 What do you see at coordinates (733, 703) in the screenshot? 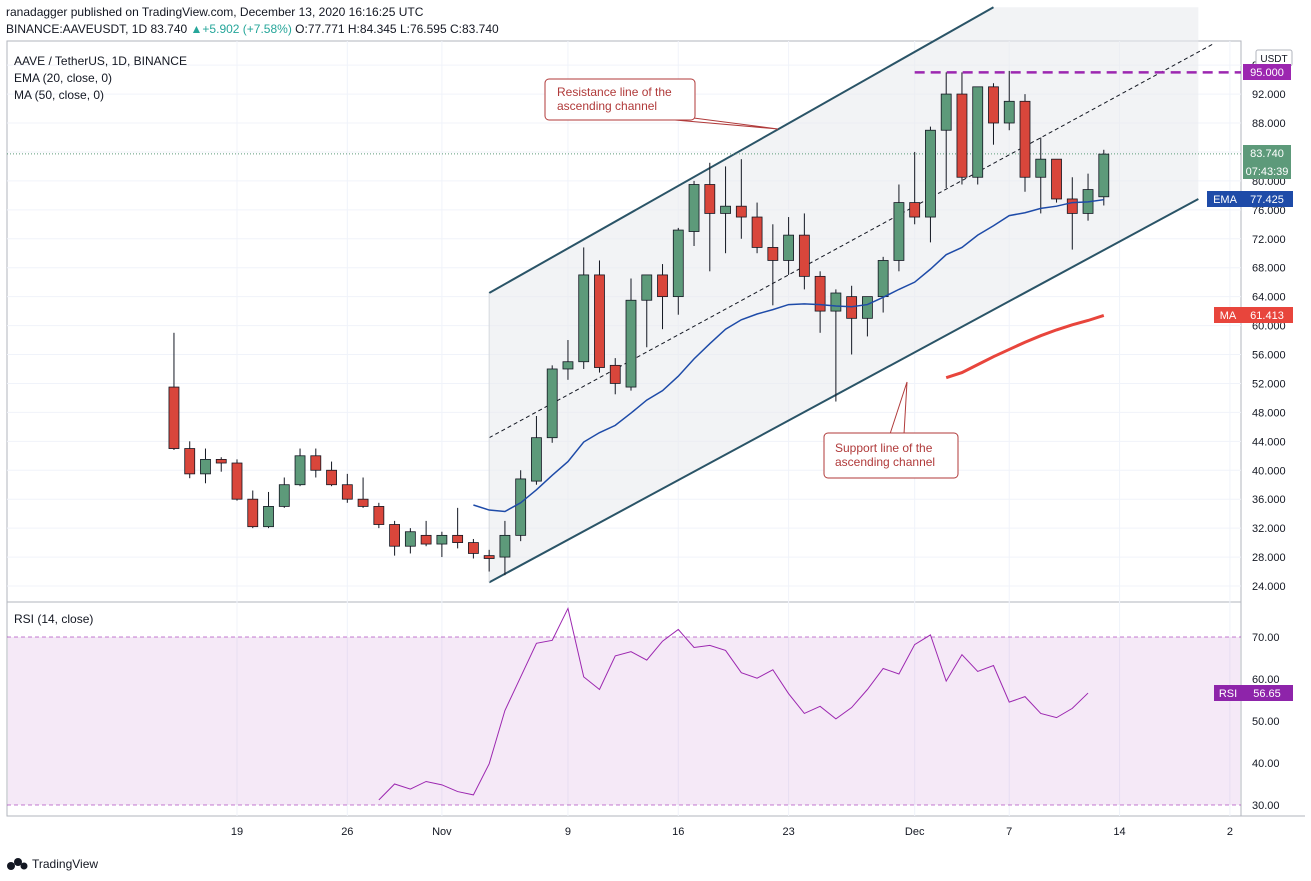
I see `rsi-line` at bounding box center [733, 703].